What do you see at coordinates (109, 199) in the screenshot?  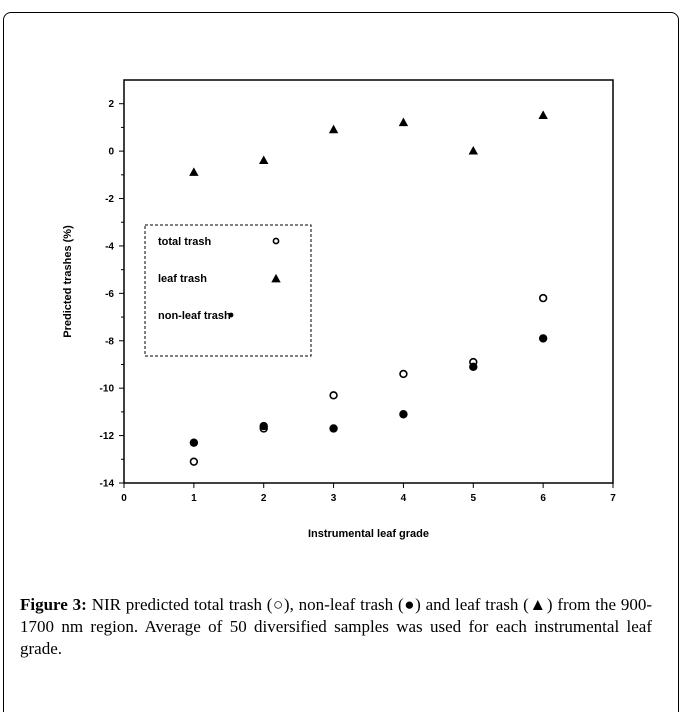 I see `y-tick-label: -2` at bounding box center [109, 199].